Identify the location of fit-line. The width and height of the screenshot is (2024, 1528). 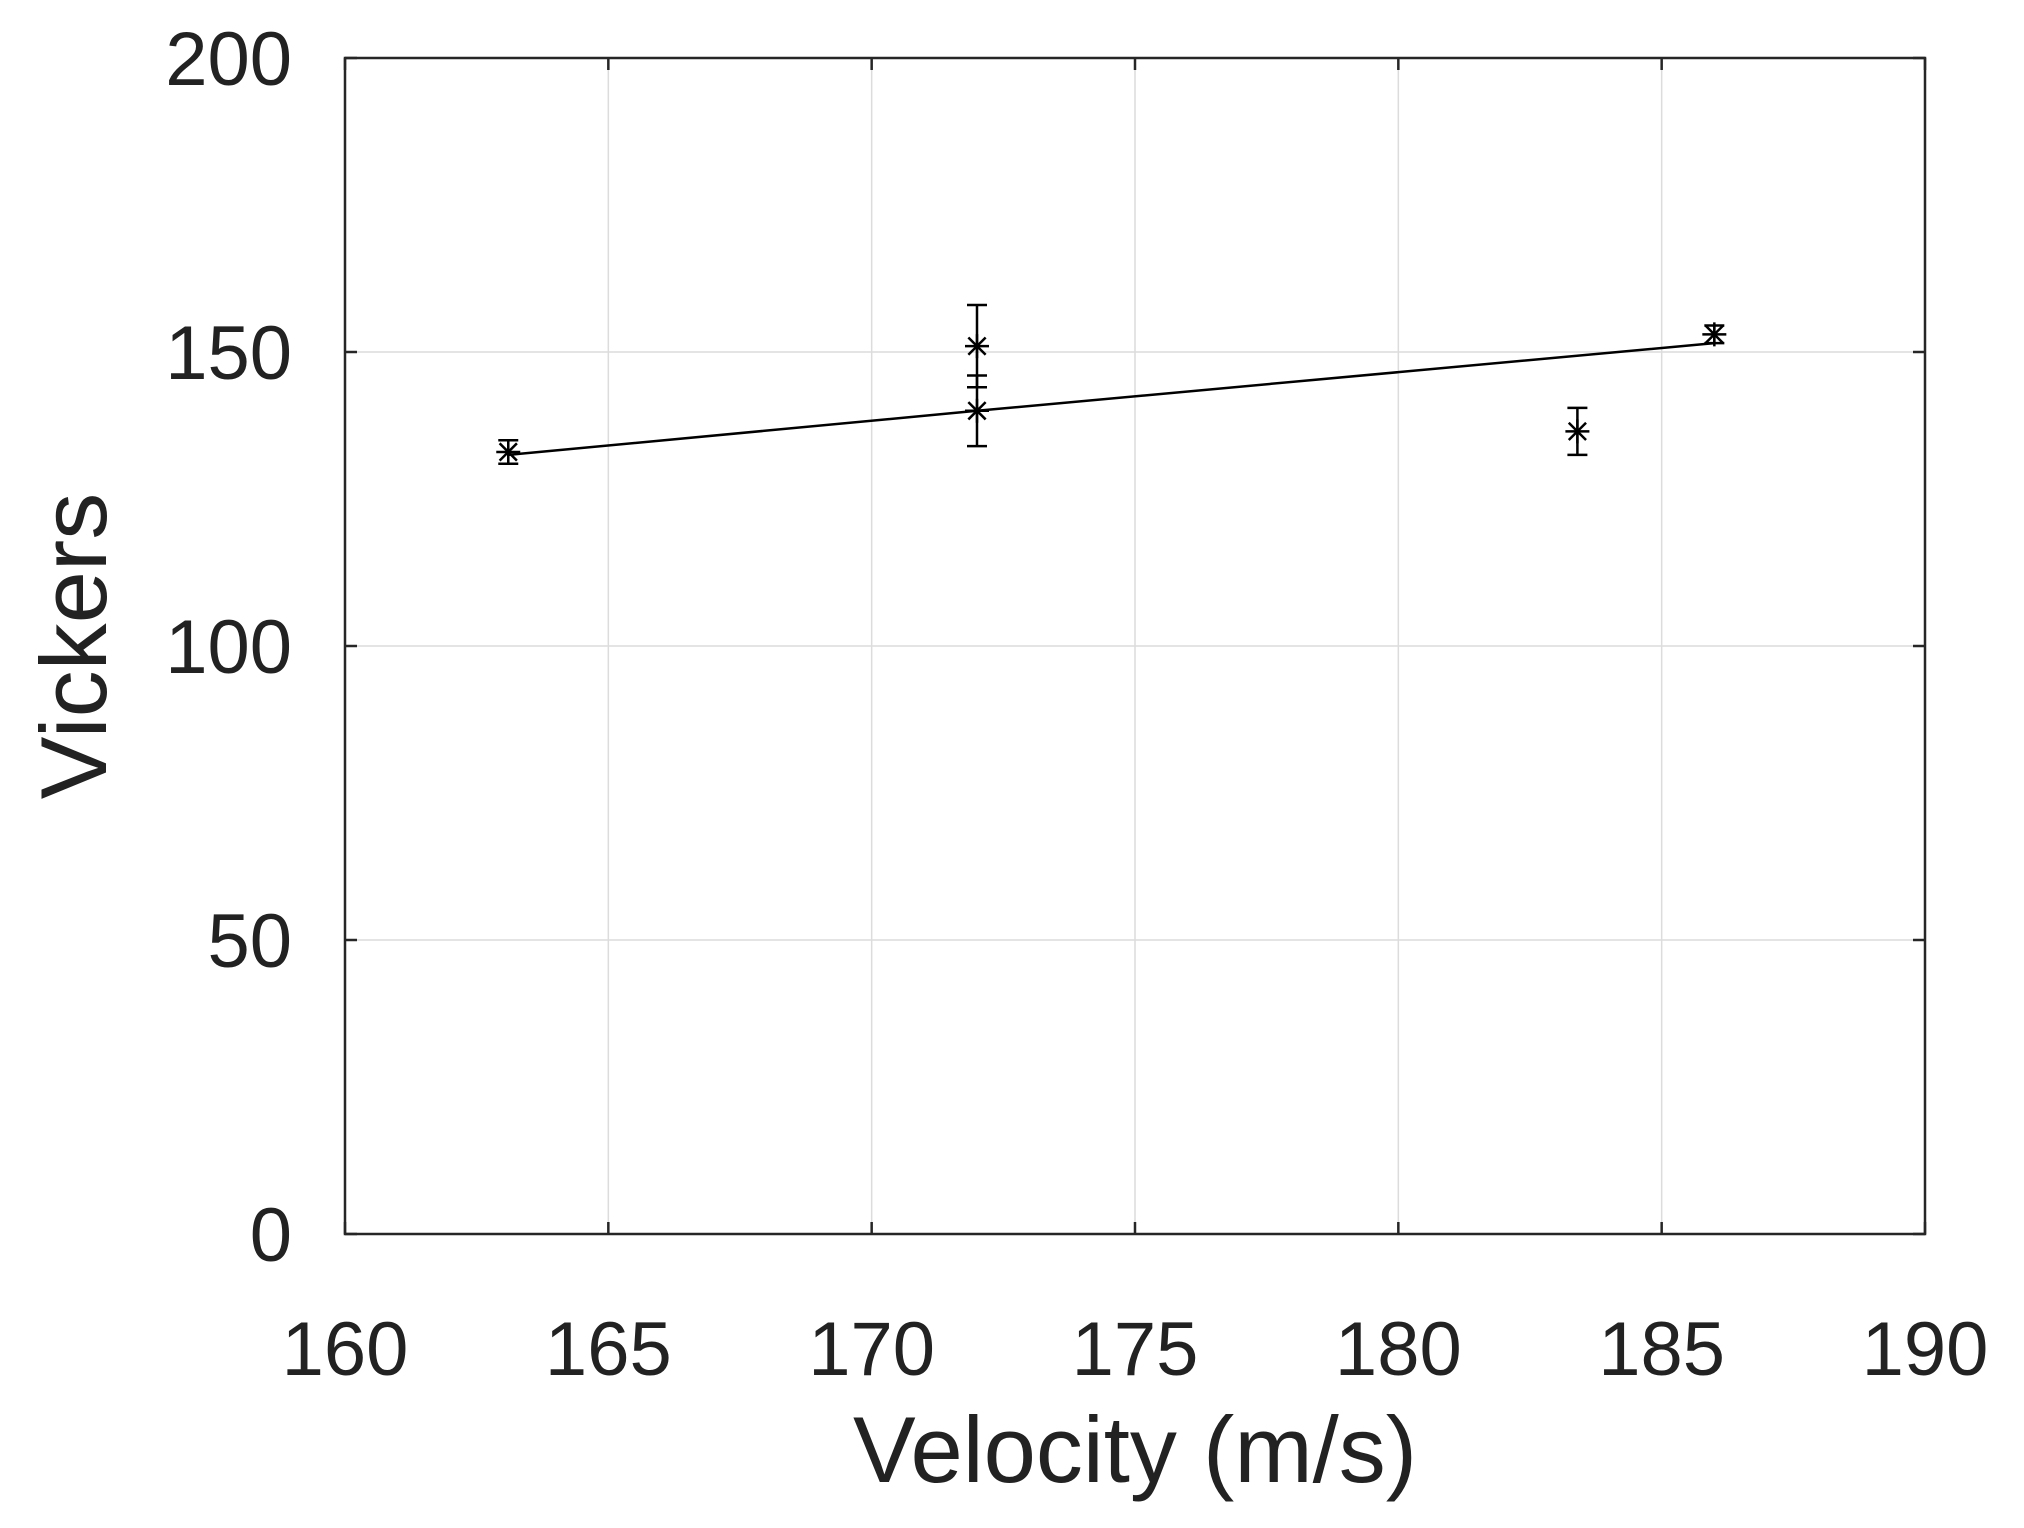
(1111, 399).